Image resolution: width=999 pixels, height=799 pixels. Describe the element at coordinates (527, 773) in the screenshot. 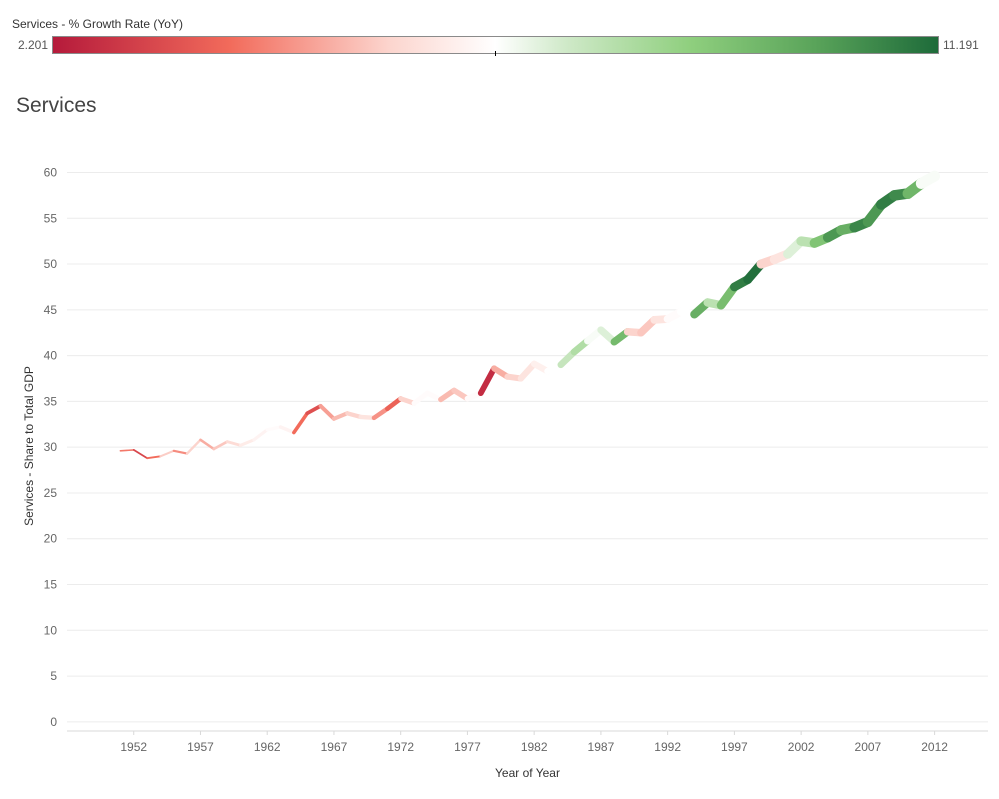

I see `x-axis-title: Year of Year` at that location.